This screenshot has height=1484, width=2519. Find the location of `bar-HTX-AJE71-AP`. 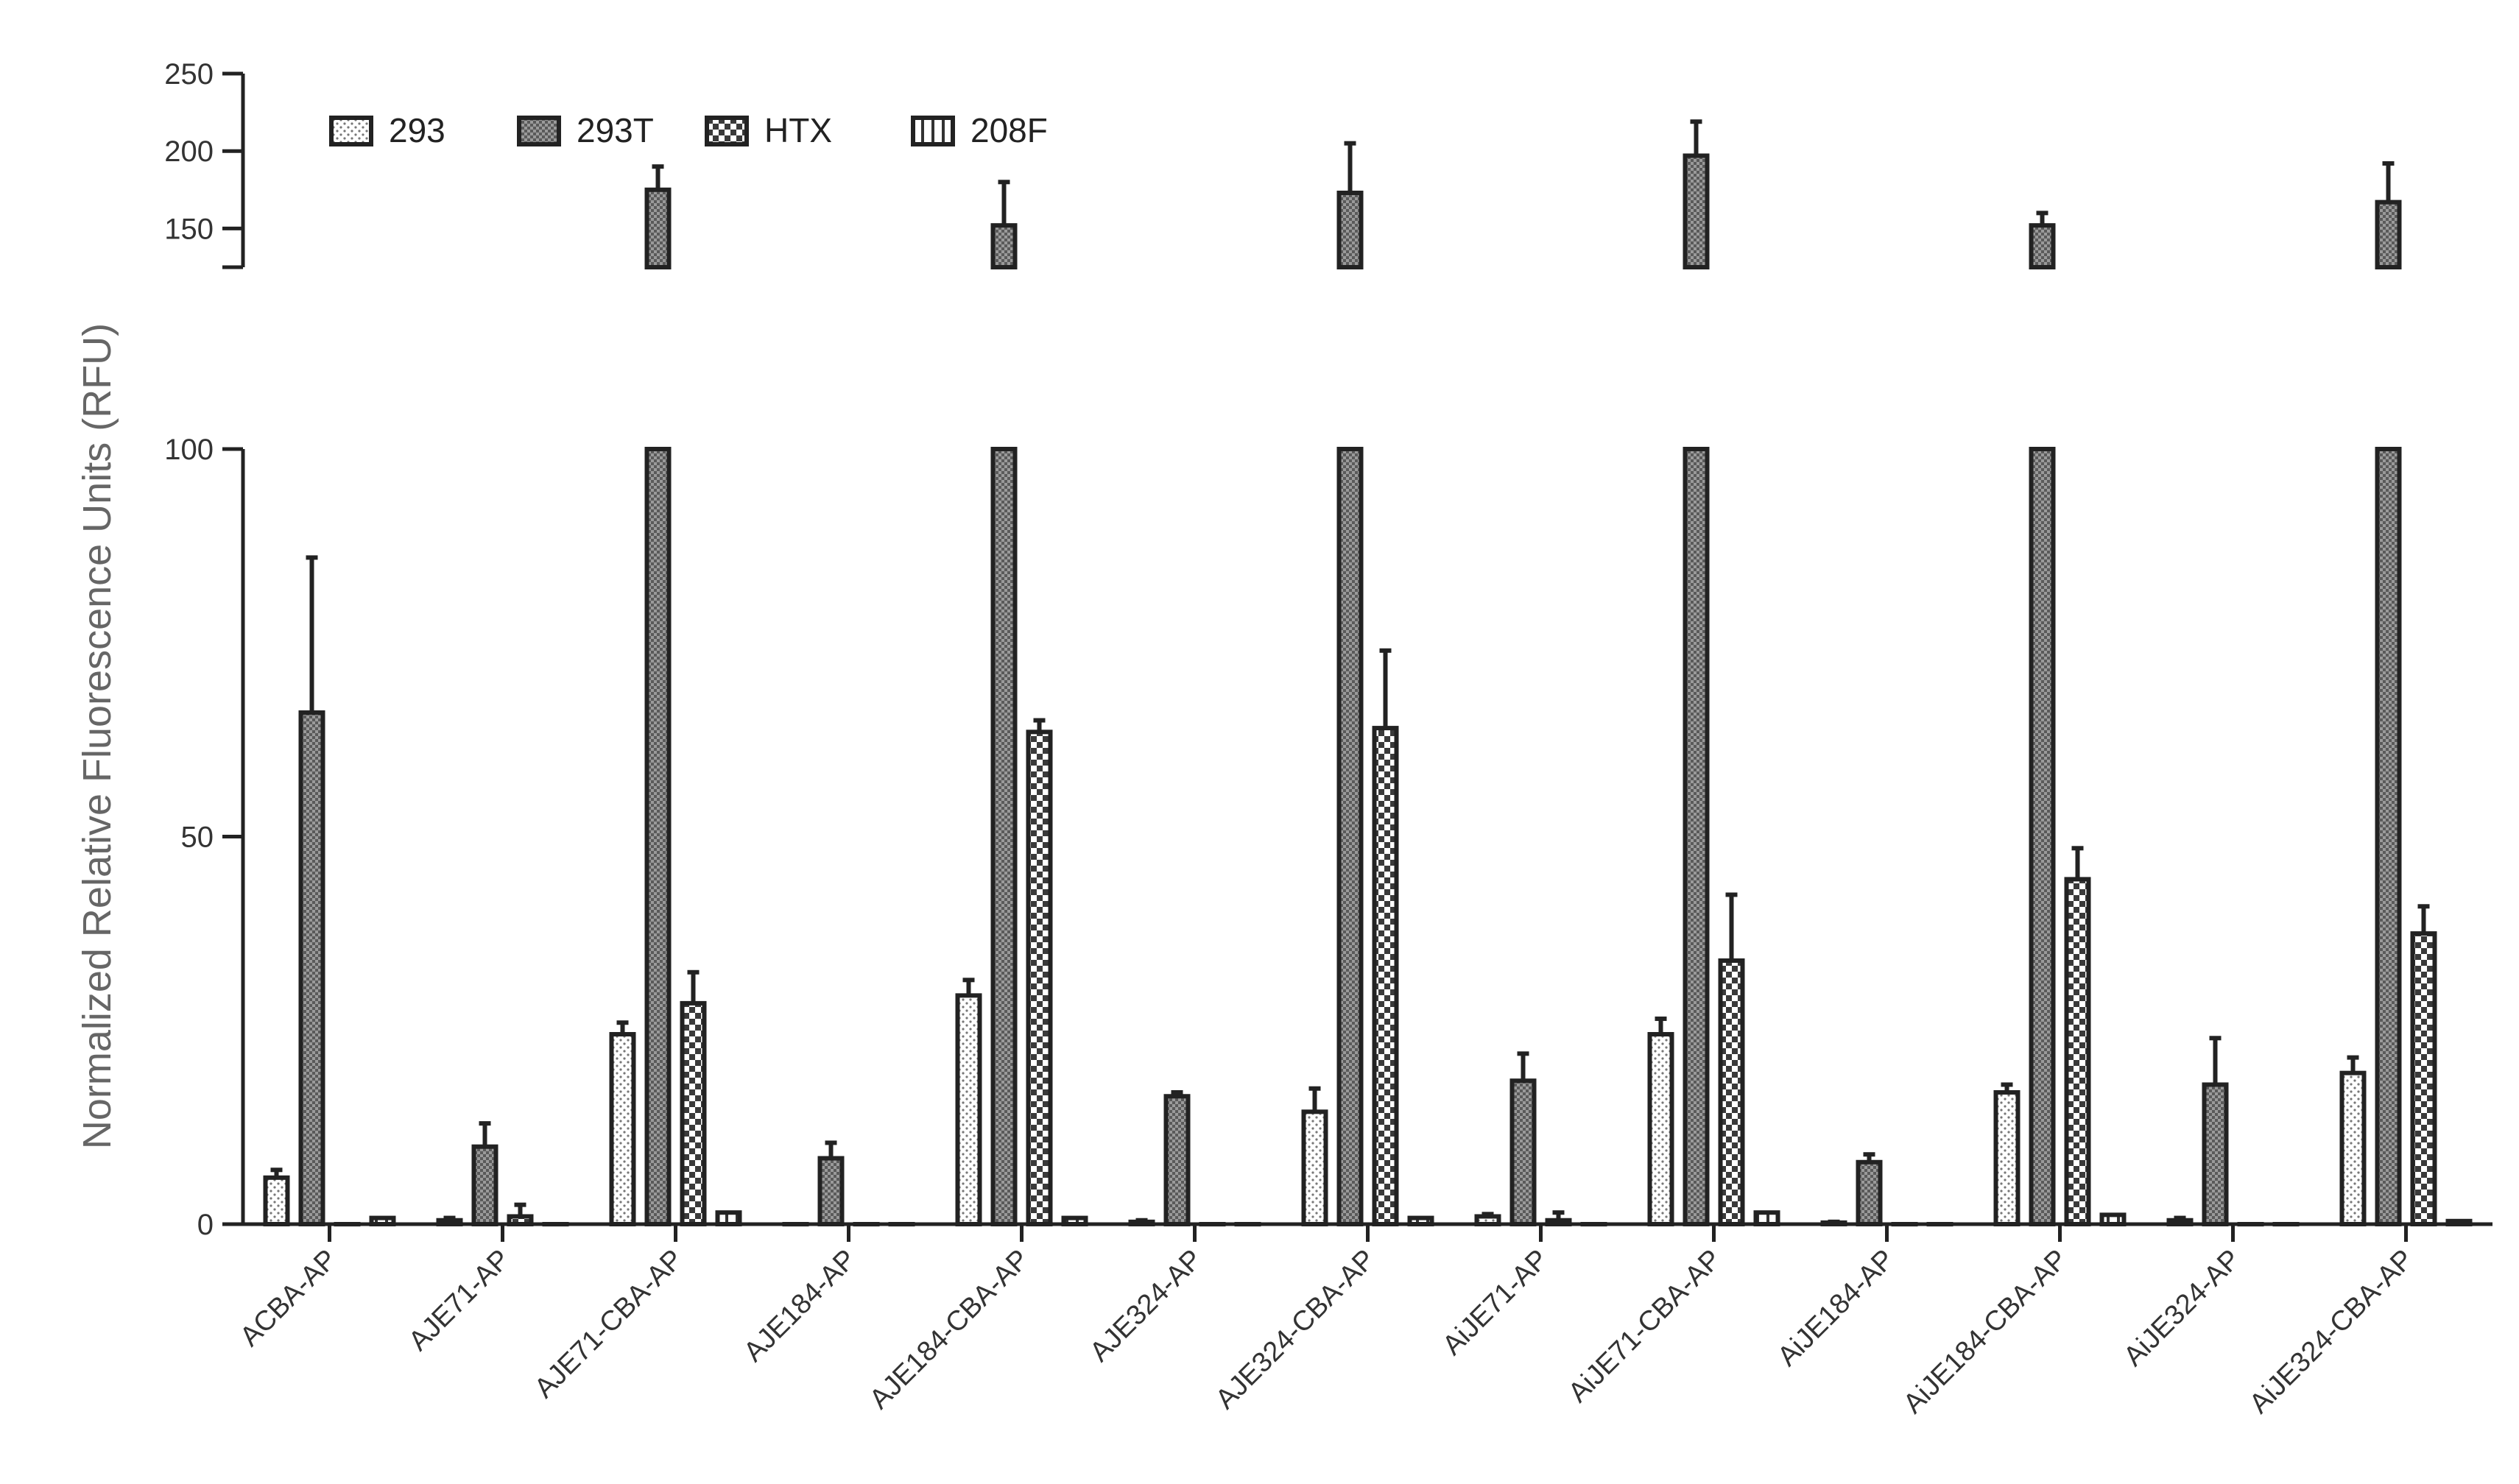

bar-HTX-AJE71-AP is located at coordinates (520, 1220).